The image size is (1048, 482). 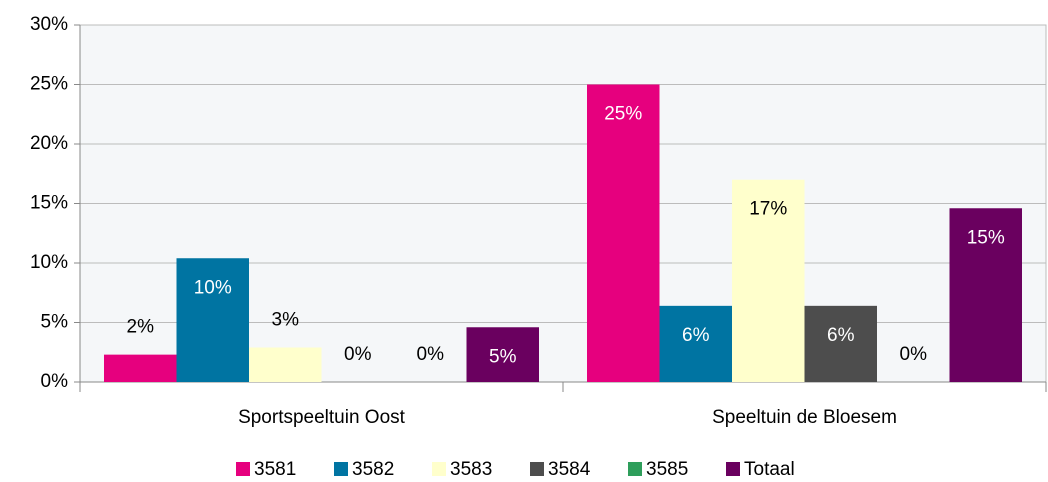 I want to click on value-label: 5%, so click(x=503, y=356).